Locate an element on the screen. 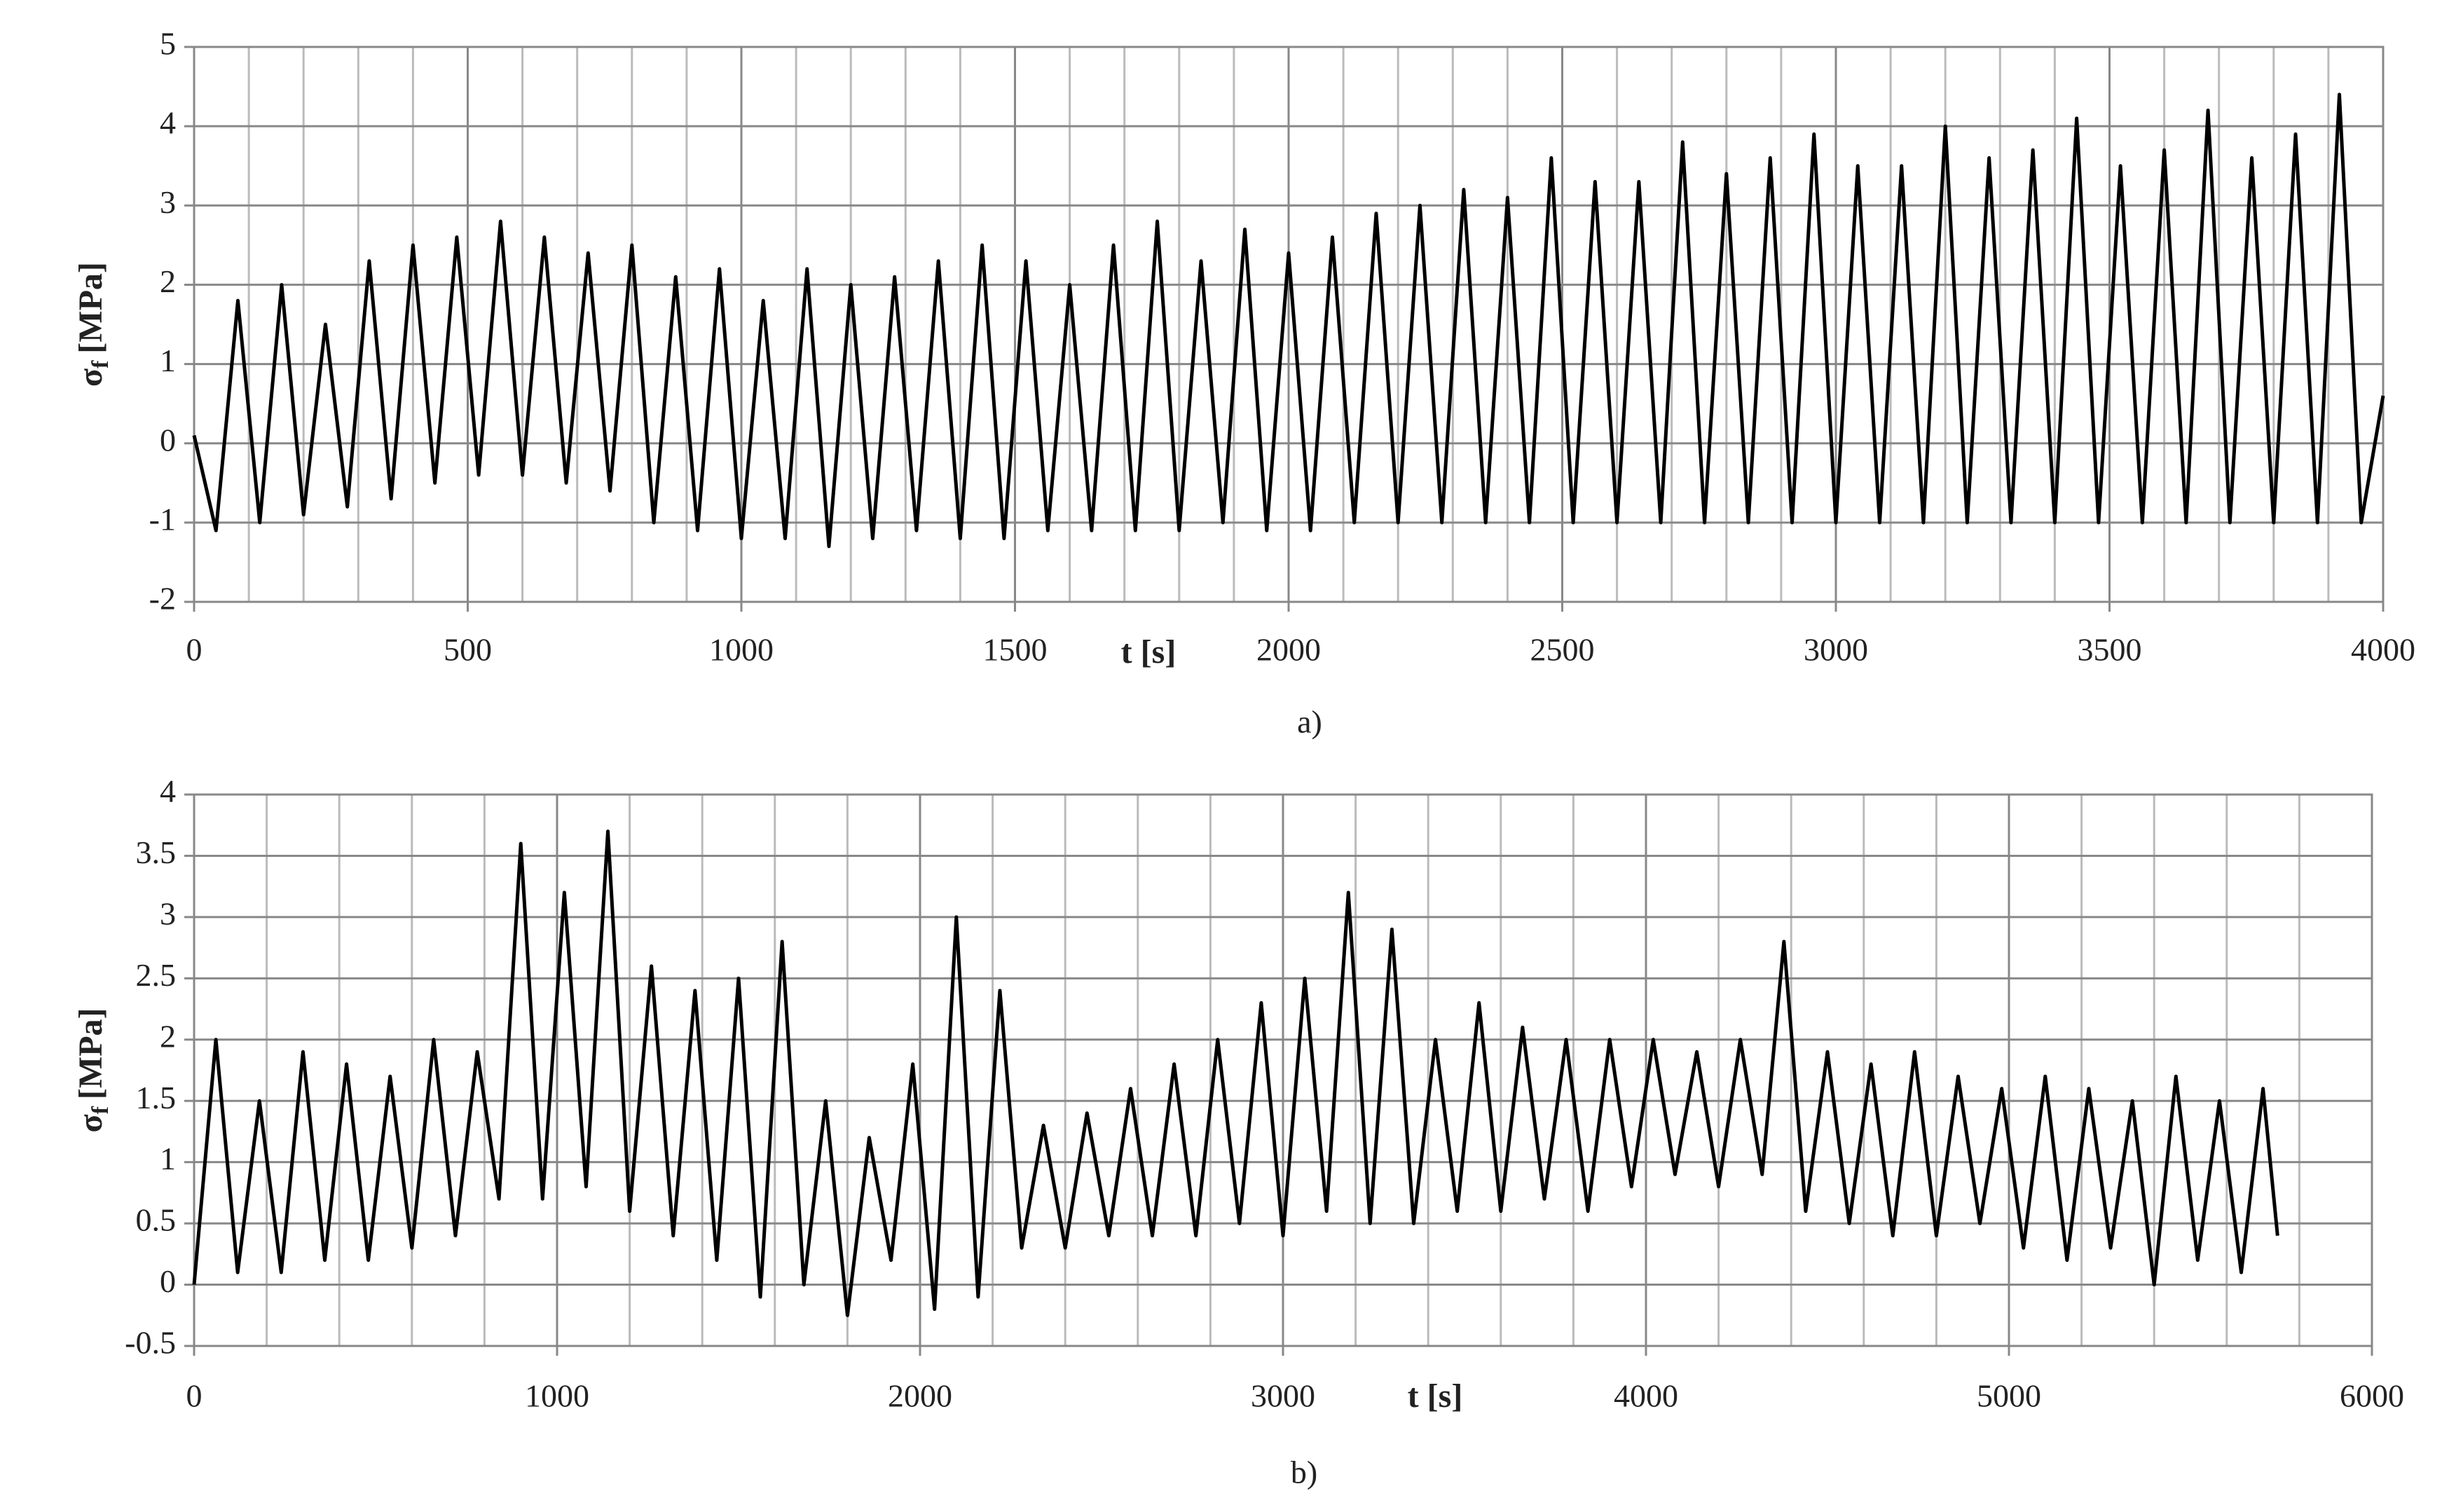  x-tick-label: 2500 is located at coordinates (1562, 650).